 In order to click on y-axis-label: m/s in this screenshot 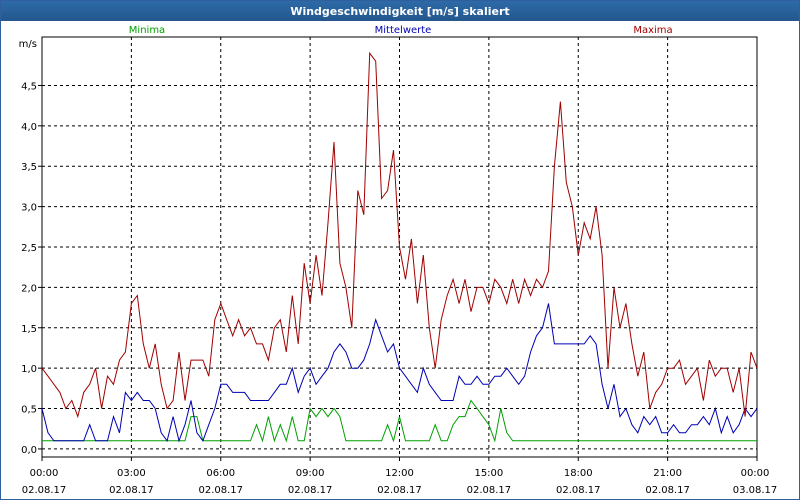, I will do `click(28, 44)`.